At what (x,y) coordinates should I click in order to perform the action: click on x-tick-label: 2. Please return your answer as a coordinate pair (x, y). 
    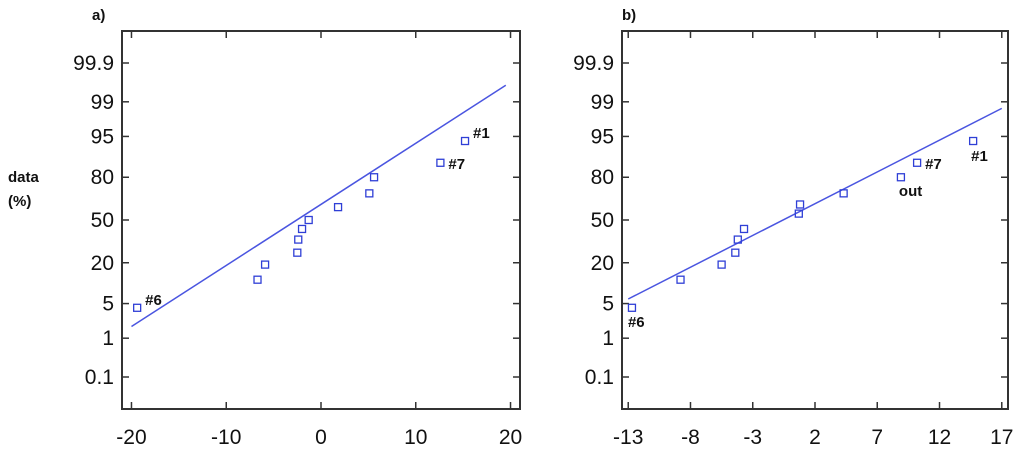
    Looking at the image, I should click on (815, 437).